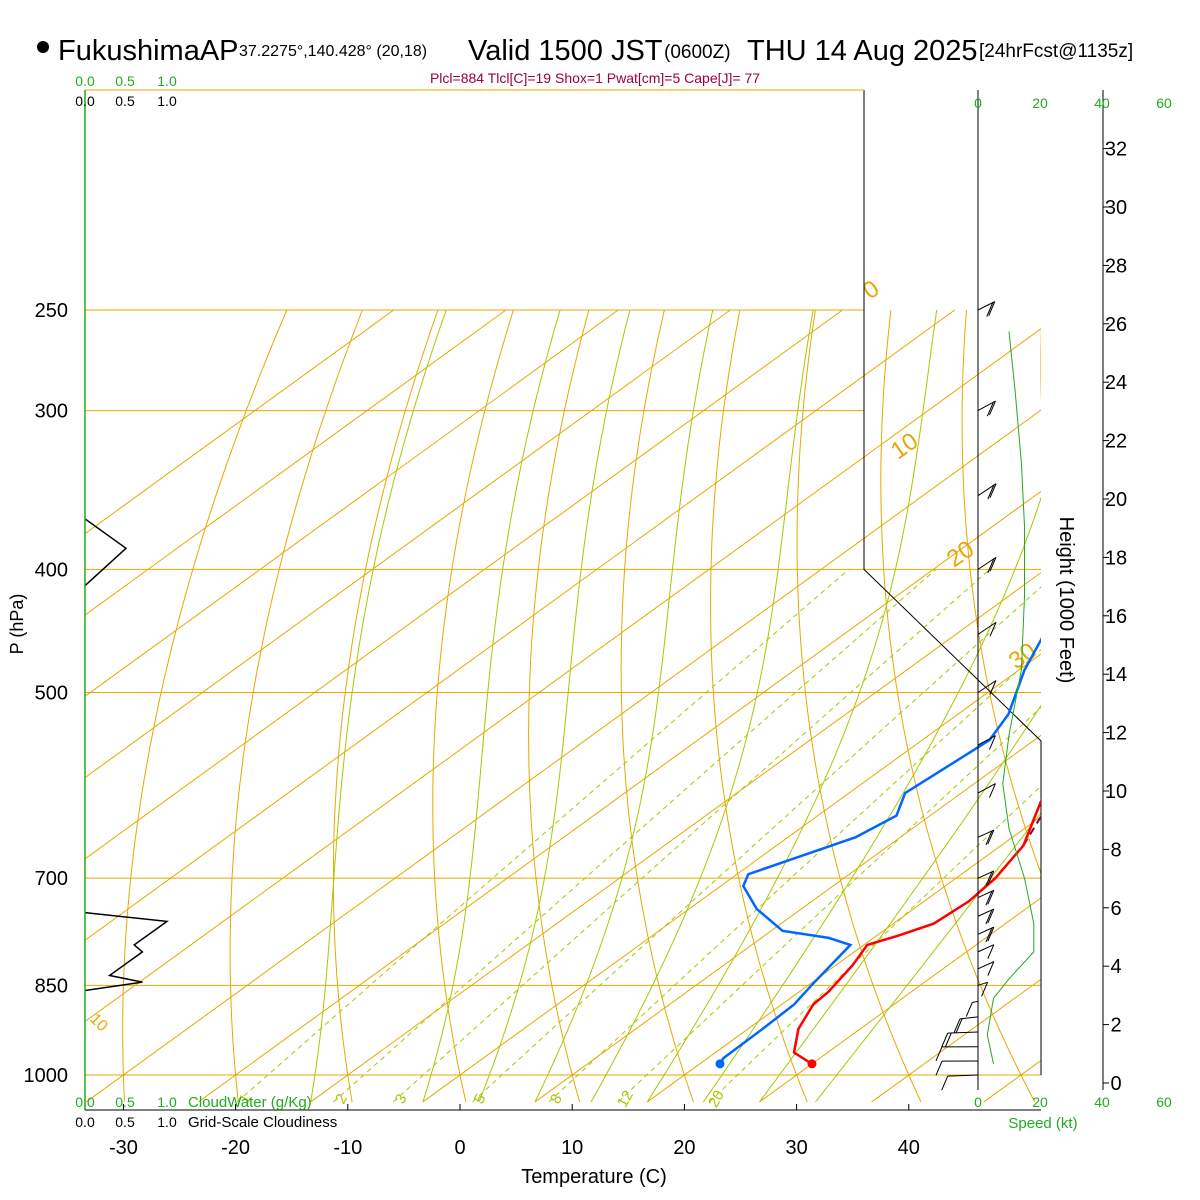  What do you see at coordinates (85, 81) in the screenshot?
I see `cloud-water-tick-top: 0.0` at bounding box center [85, 81].